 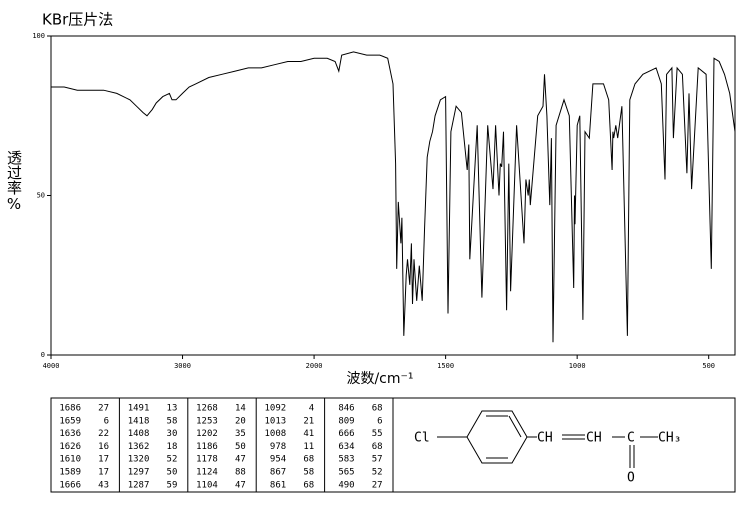 I want to click on x-tick-label: 1500, so click(x=445, y=366).